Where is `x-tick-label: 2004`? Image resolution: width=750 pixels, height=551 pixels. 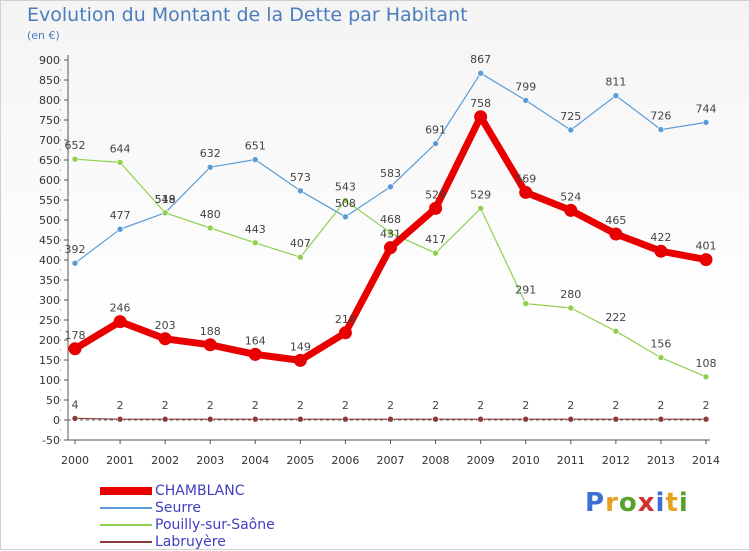
x-tick-label: 2004 is located at coordinates (255, 460).